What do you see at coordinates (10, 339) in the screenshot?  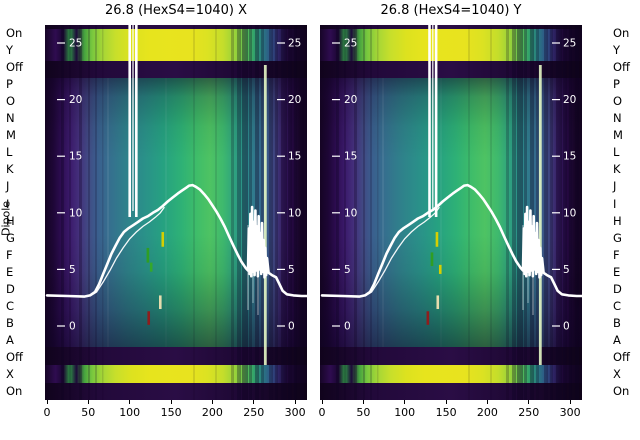 I see `row-label: A` at bounding box center [10, 339].